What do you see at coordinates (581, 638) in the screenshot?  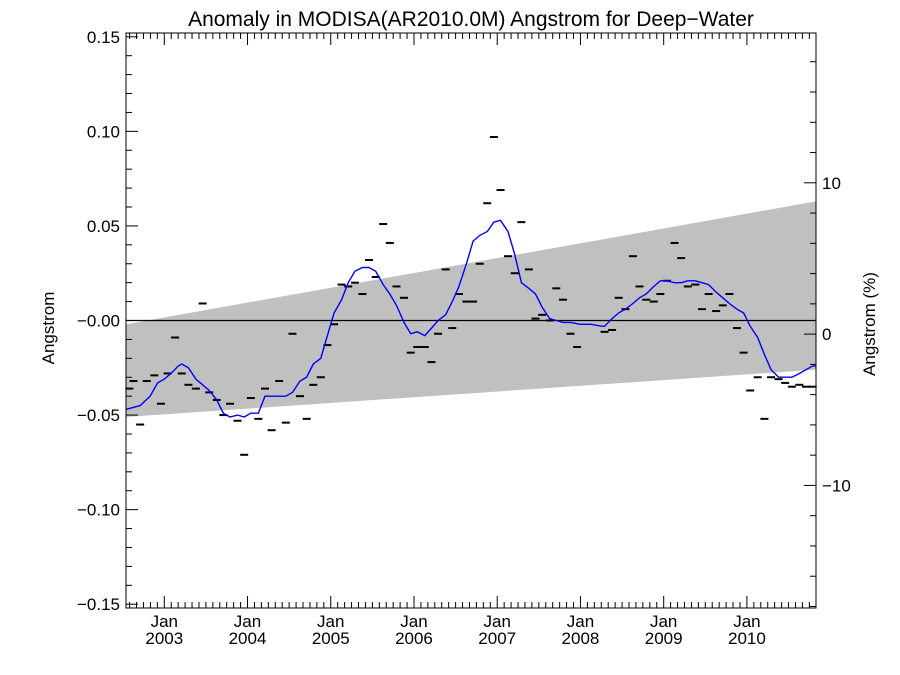 I see `x-tick-year-label: 2008` at bounding box center [581, 638].